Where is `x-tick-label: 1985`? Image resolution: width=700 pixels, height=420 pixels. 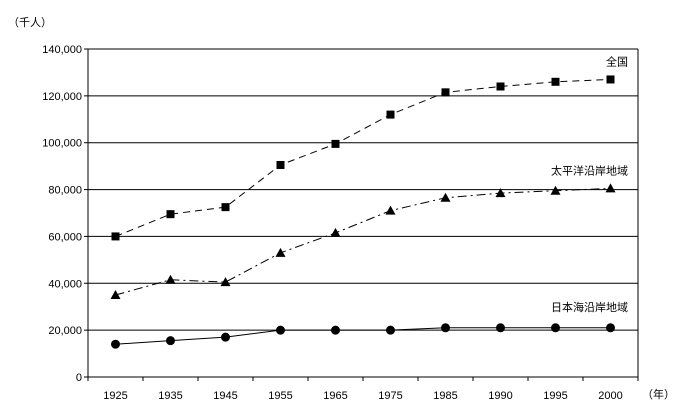
x-tick-label: 1985 is located at coordinates (445, 396).